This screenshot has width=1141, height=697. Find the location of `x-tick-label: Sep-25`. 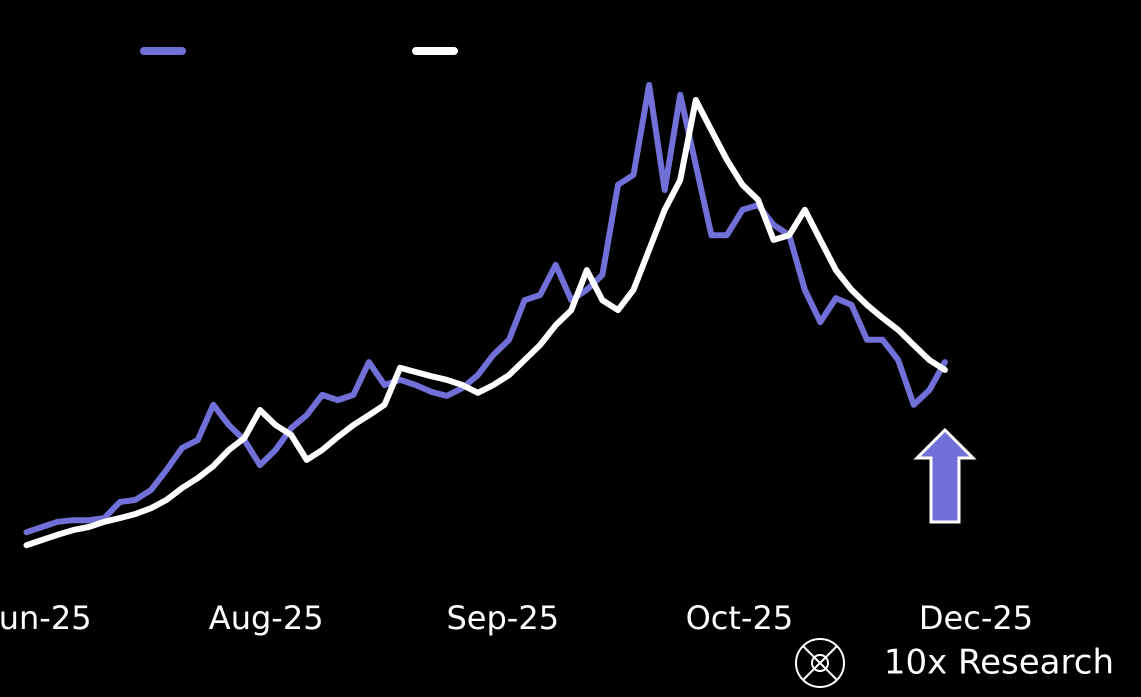

x-tick-label: Sep-25 is located at coordinates (502, 618).